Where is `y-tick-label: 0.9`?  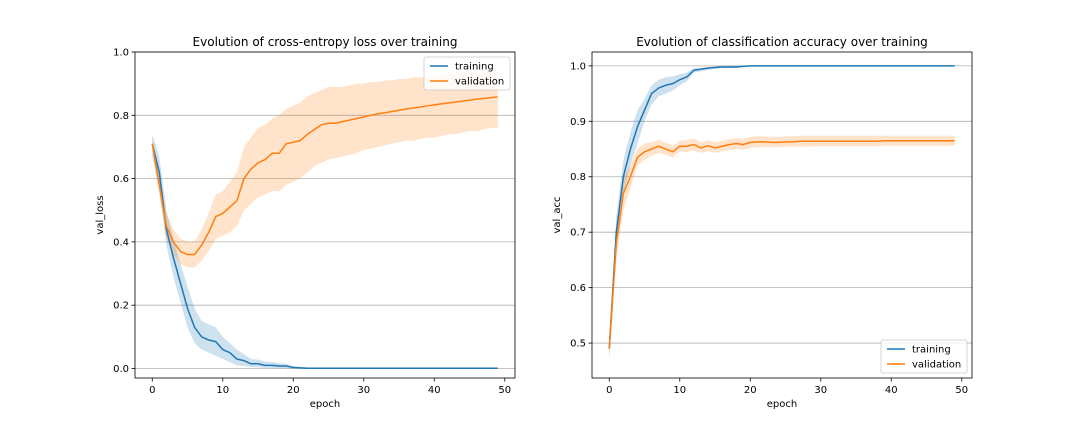
y-tick-label: 0.9 is located at coordinates (578, 122).